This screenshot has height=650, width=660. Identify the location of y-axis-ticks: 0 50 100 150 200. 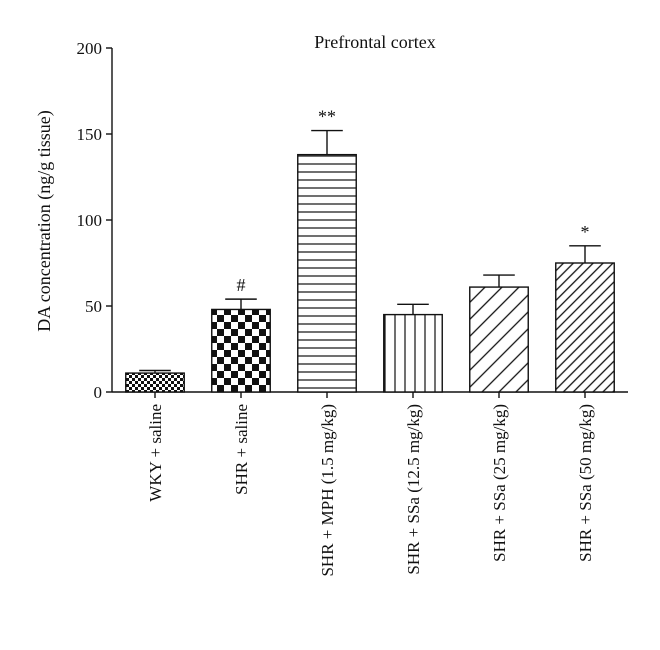
(94, 220).